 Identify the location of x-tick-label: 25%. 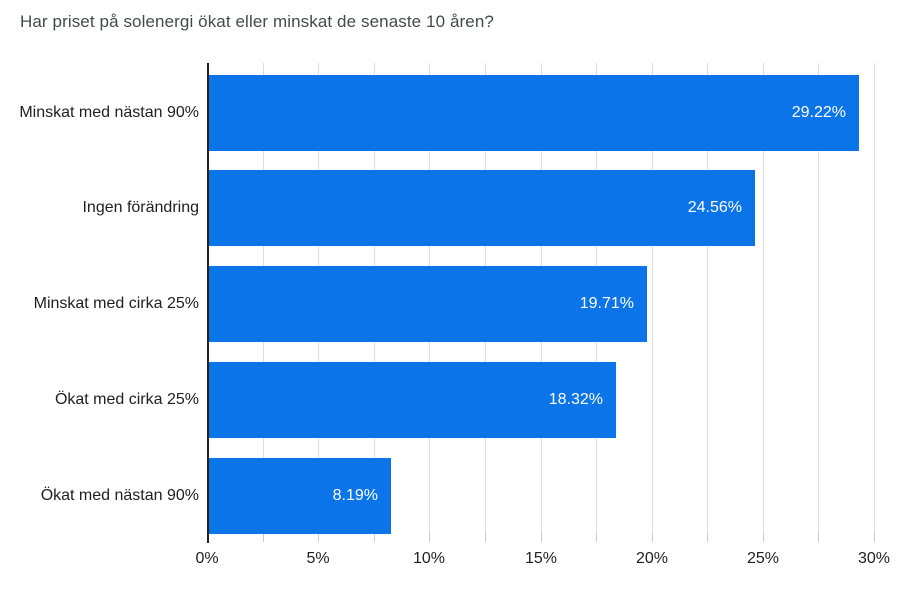
(763, 558).